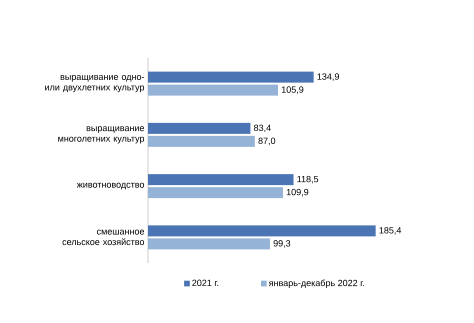 Image resolution: width=474 pixels, height=323 pixels. Describe the element at coordinates (328, 77) in the screenshot. I see `data-label: 134,9` at that location.